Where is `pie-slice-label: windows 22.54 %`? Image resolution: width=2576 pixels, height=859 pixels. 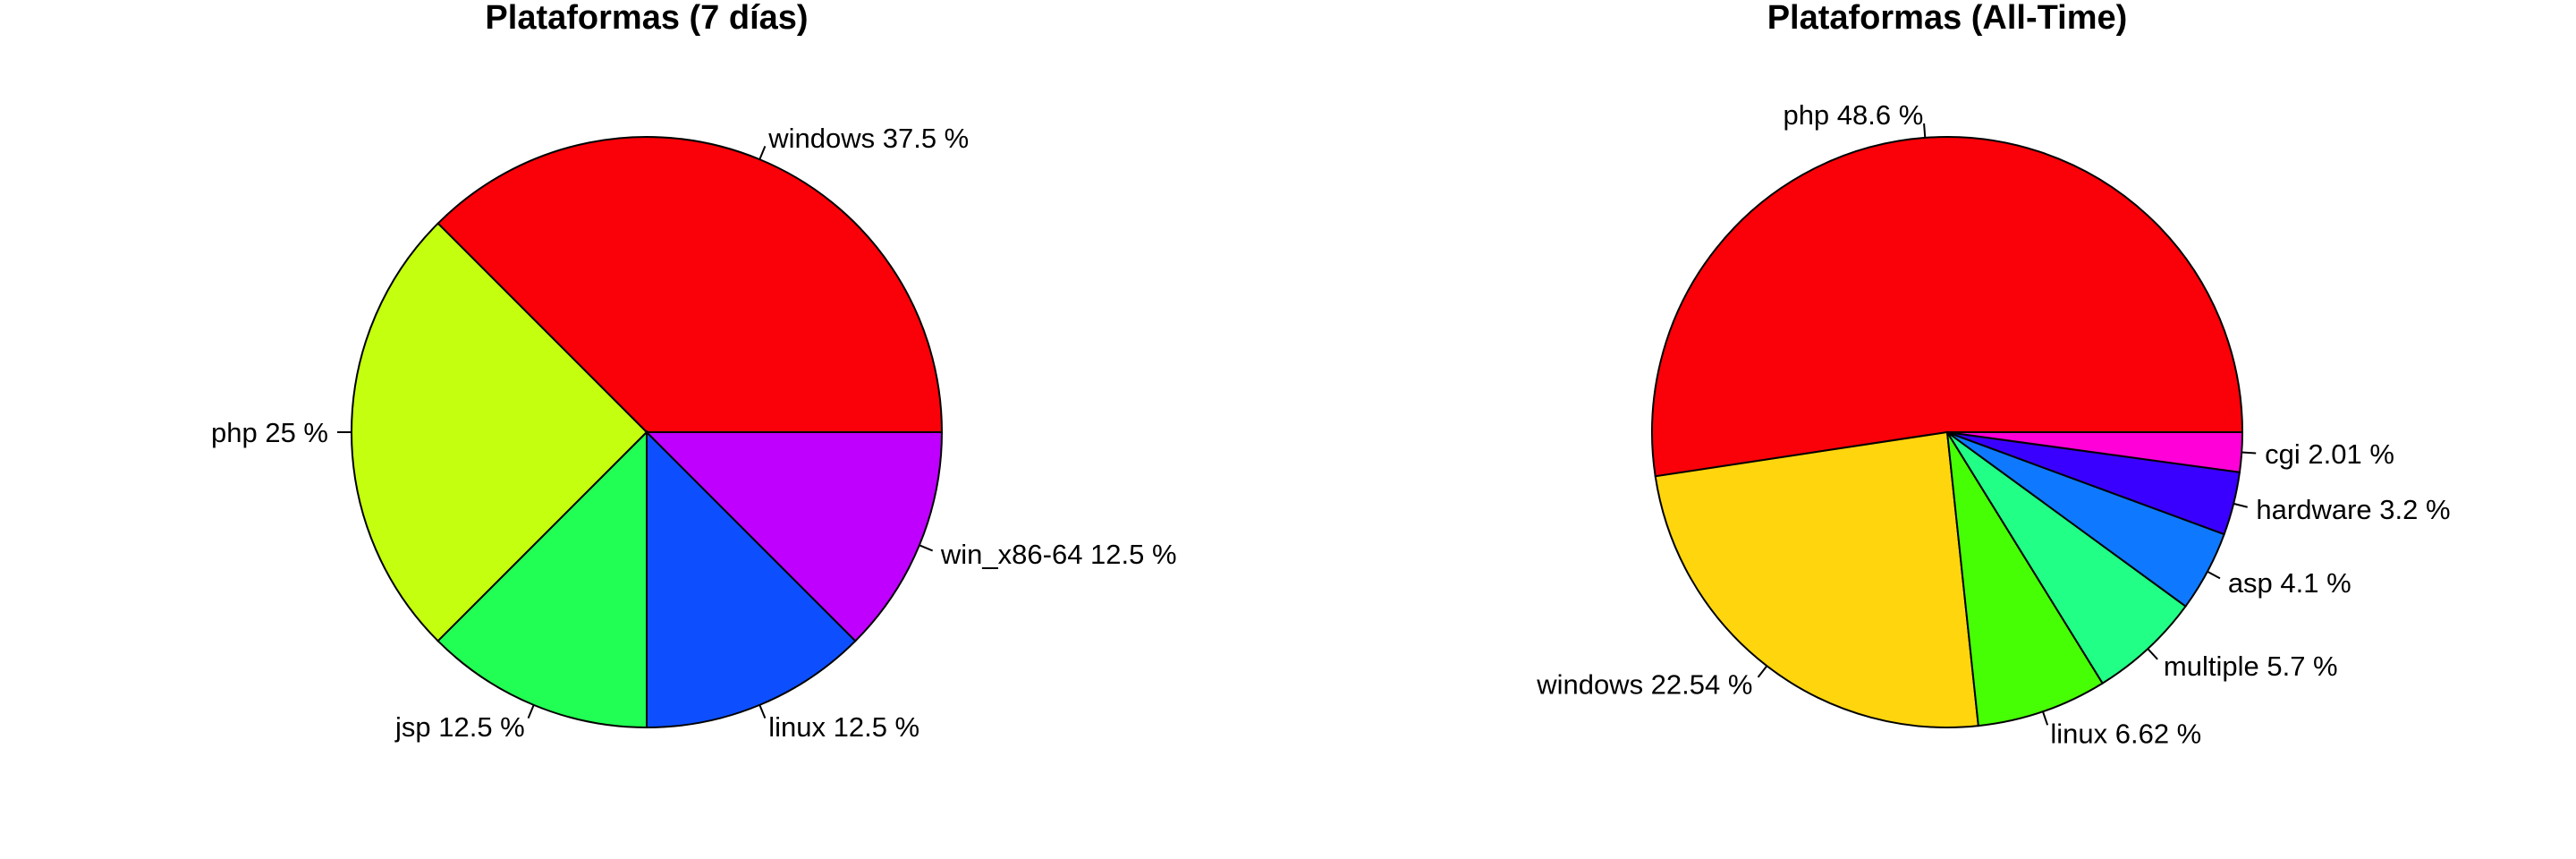 pie-slice-label: windows 22.54 % is located at coordinates (1644, 685).